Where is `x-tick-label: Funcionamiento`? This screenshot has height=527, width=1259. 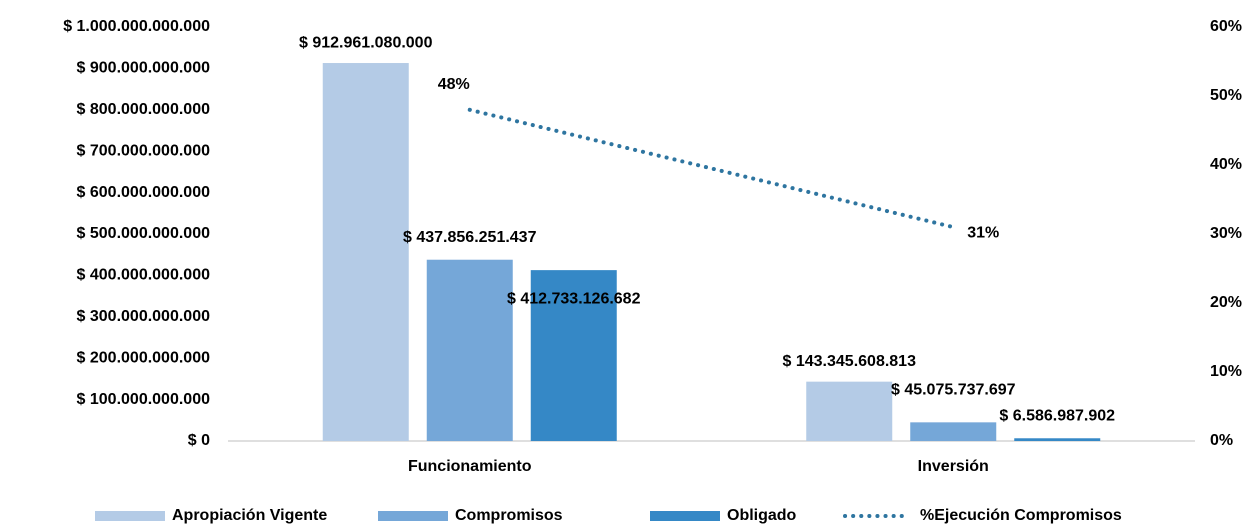 x-tick-label: Funcionamiento is located at coordinates (470, 466).